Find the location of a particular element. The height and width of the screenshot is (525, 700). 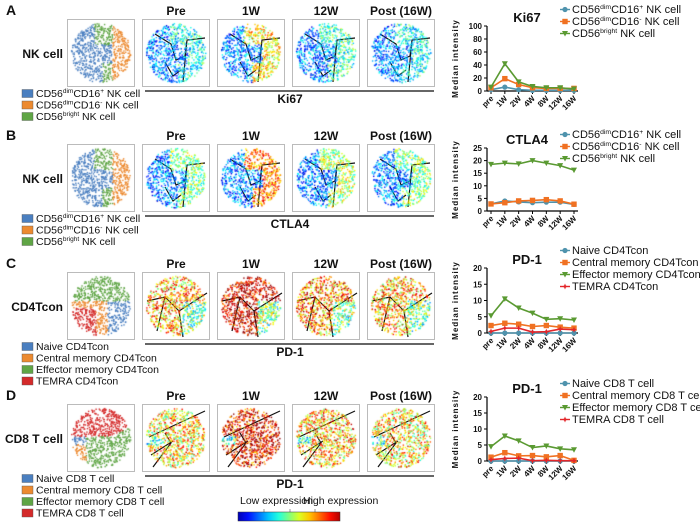

chart-legend-label: Naive CD8 T cell is located at coordinates (613, 384).